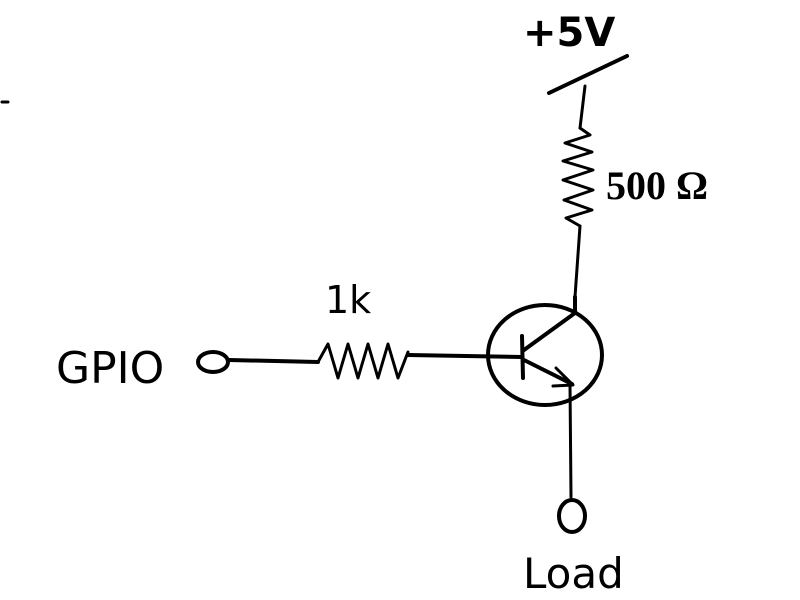 This screenshot has width=800, height=600. What do you see at coordinates (569, 33) in the screenshot?
I see `supply-label: +5V` at bounding box center [569, 33].